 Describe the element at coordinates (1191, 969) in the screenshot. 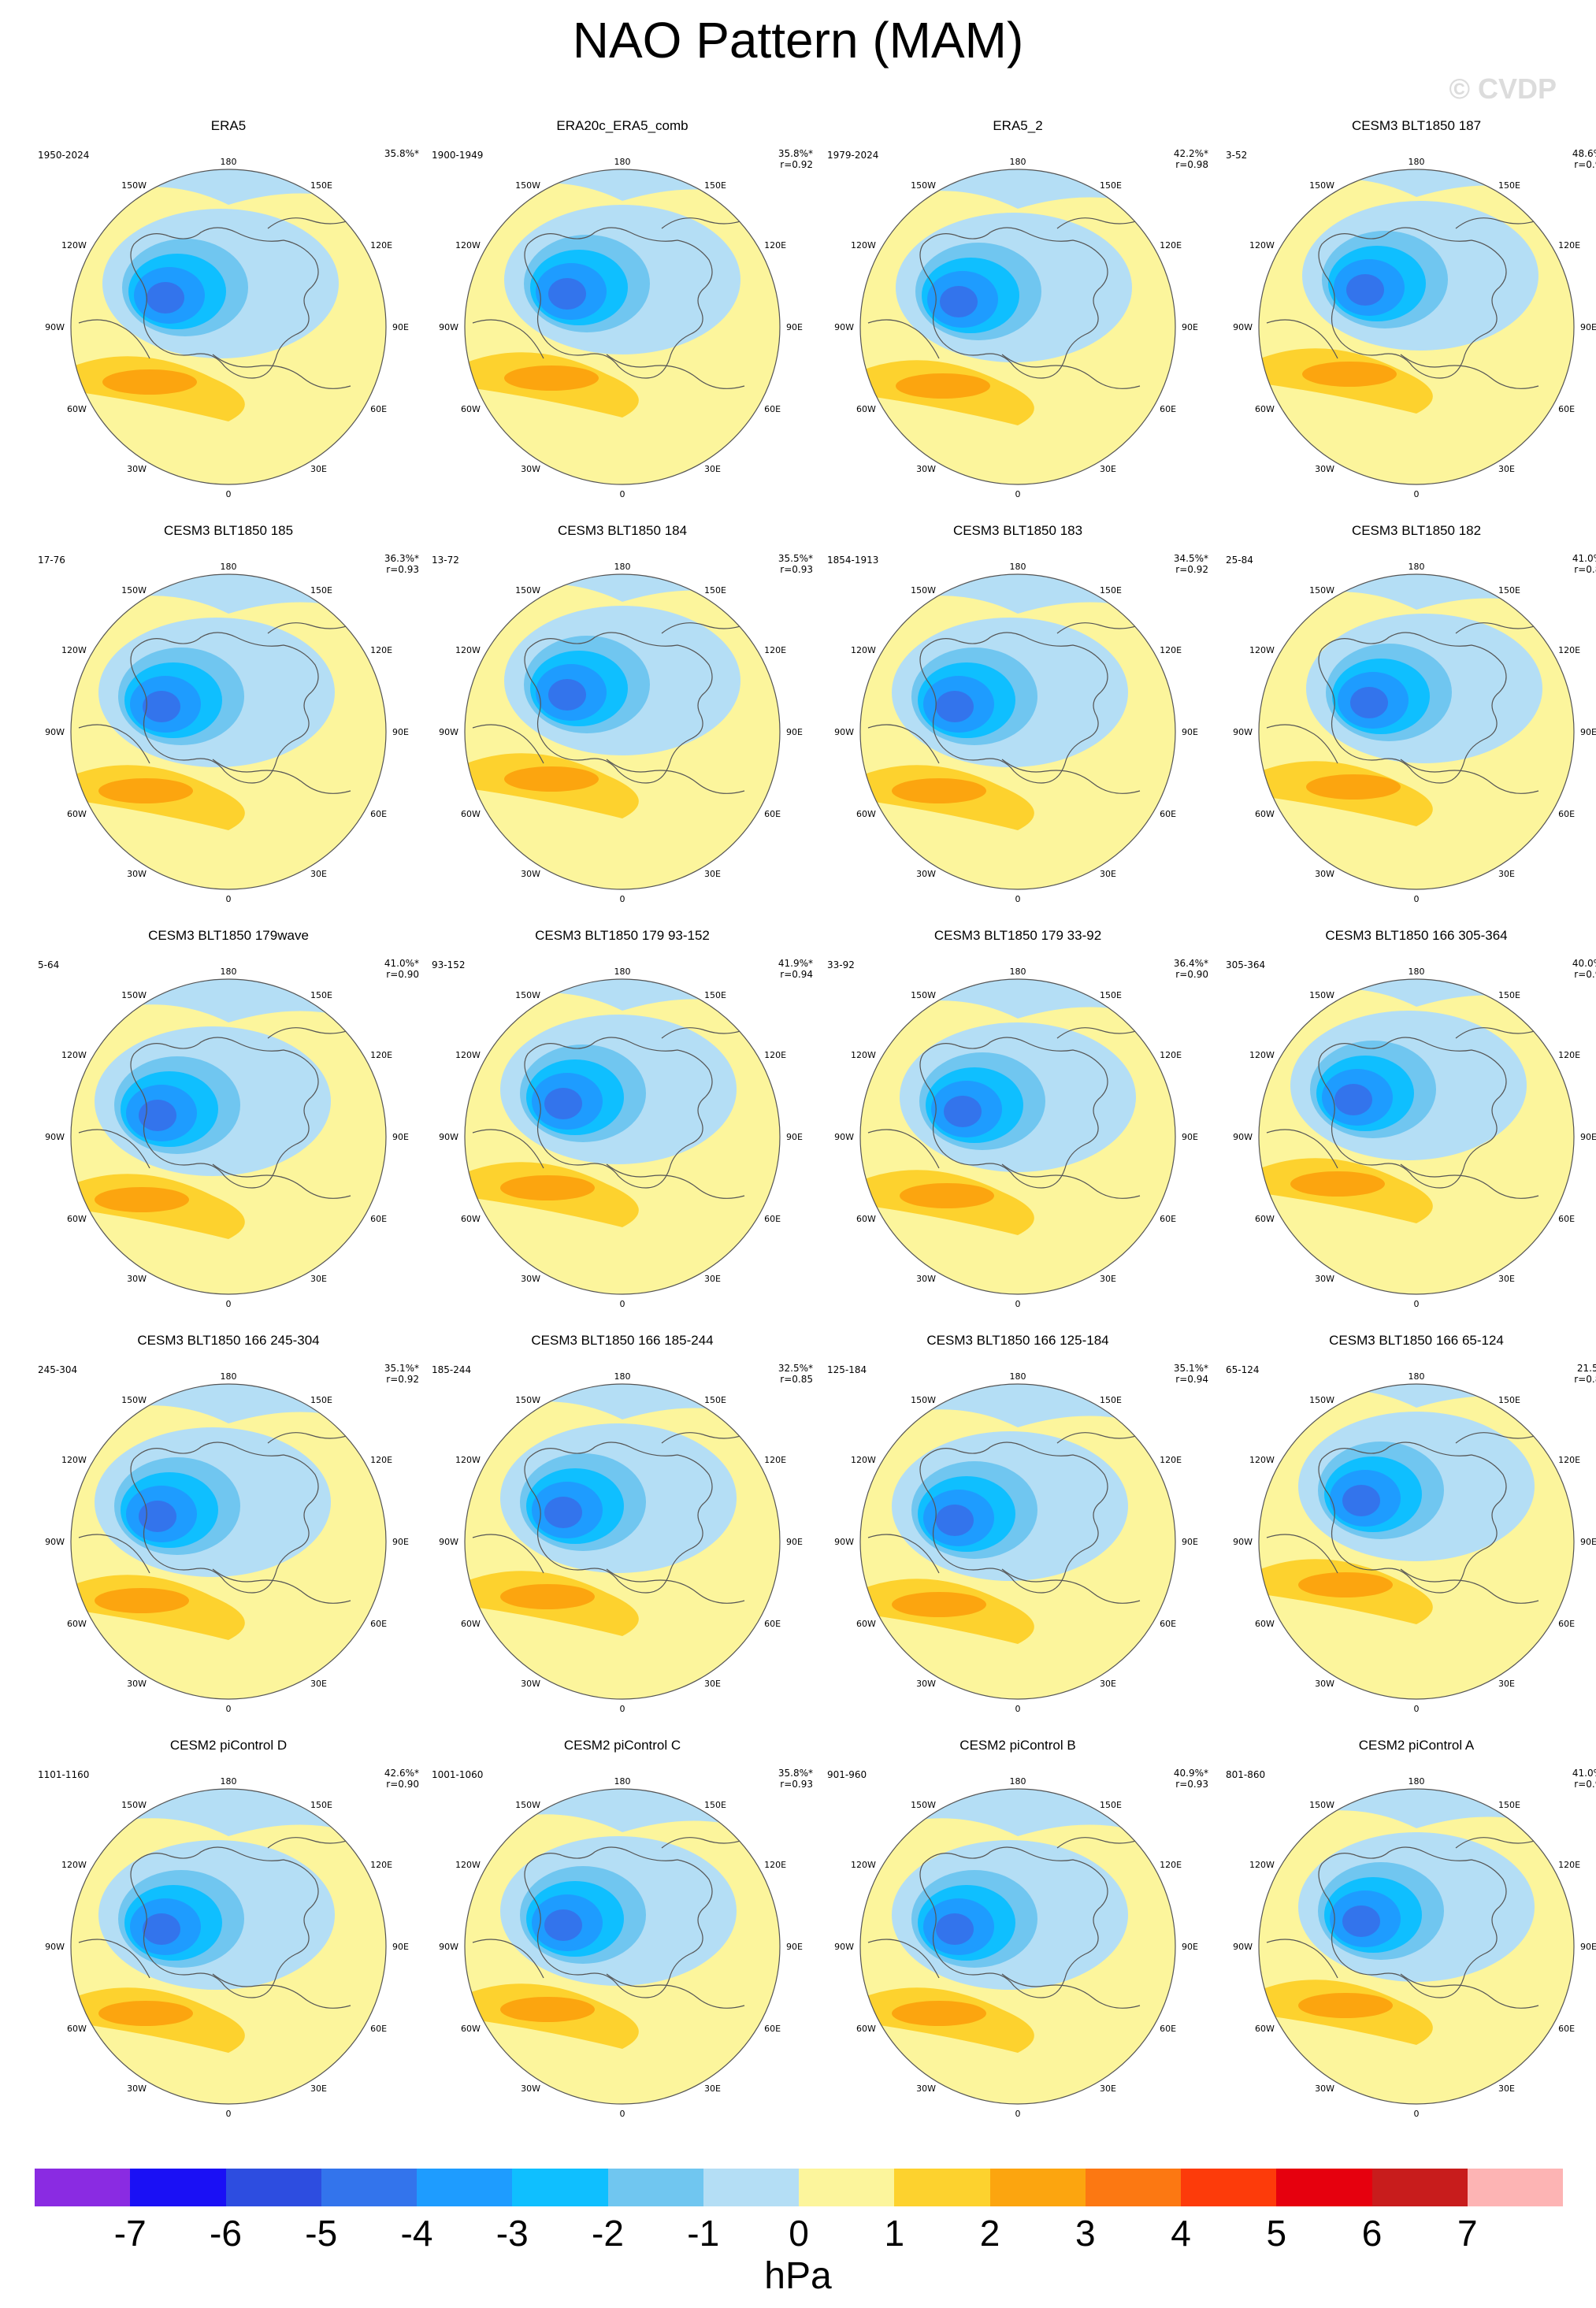

I see `panel-stats: 36.4%* r=0.90` at that location.